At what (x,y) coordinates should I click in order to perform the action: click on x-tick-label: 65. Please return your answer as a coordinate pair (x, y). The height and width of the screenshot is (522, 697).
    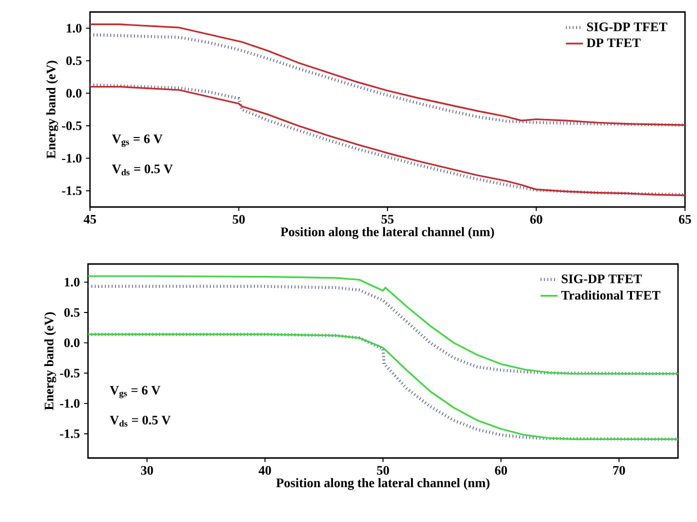
    Looking at the image, I should click on (685, 219).